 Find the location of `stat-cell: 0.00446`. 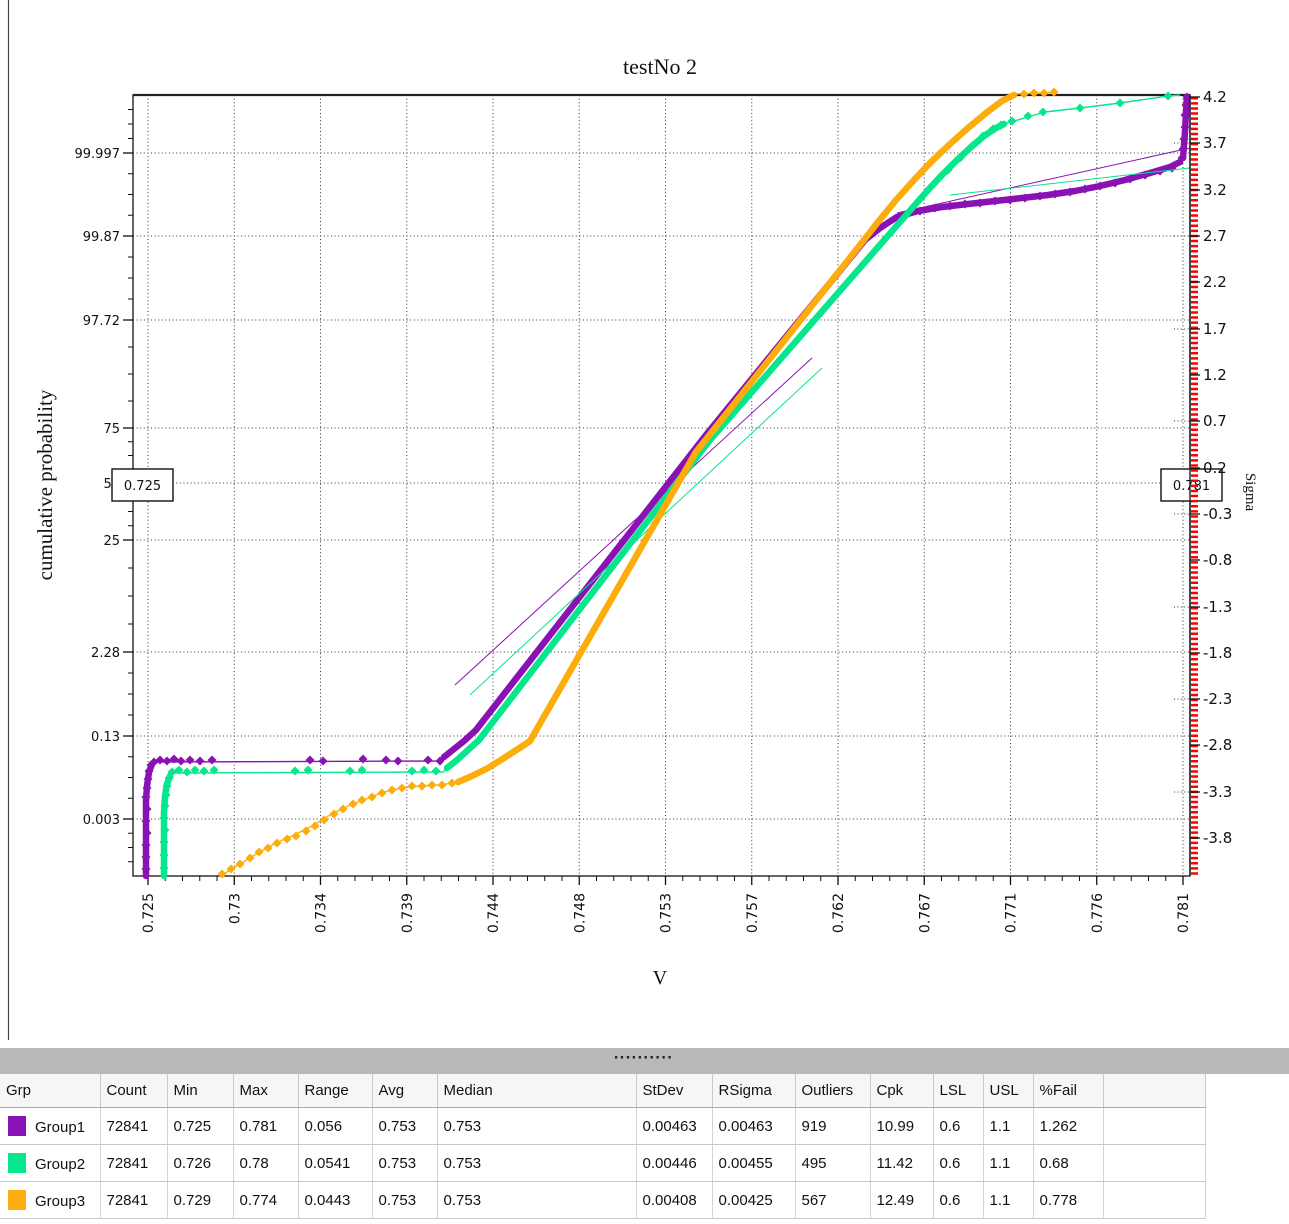

stat-cell: 0.00446 is located at coordinates (674, 1163).